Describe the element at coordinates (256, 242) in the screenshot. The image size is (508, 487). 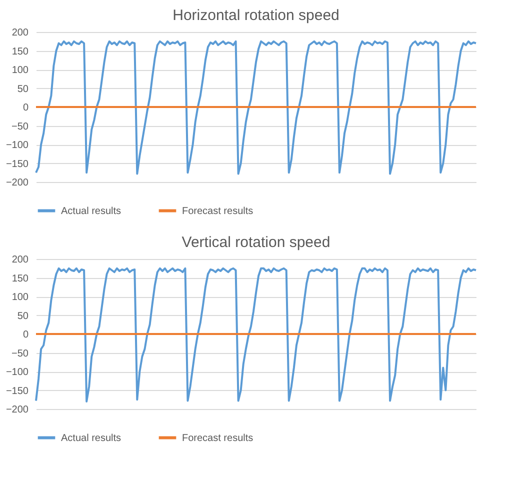
I see `chart-title: Vertical rotation speed` at that location.